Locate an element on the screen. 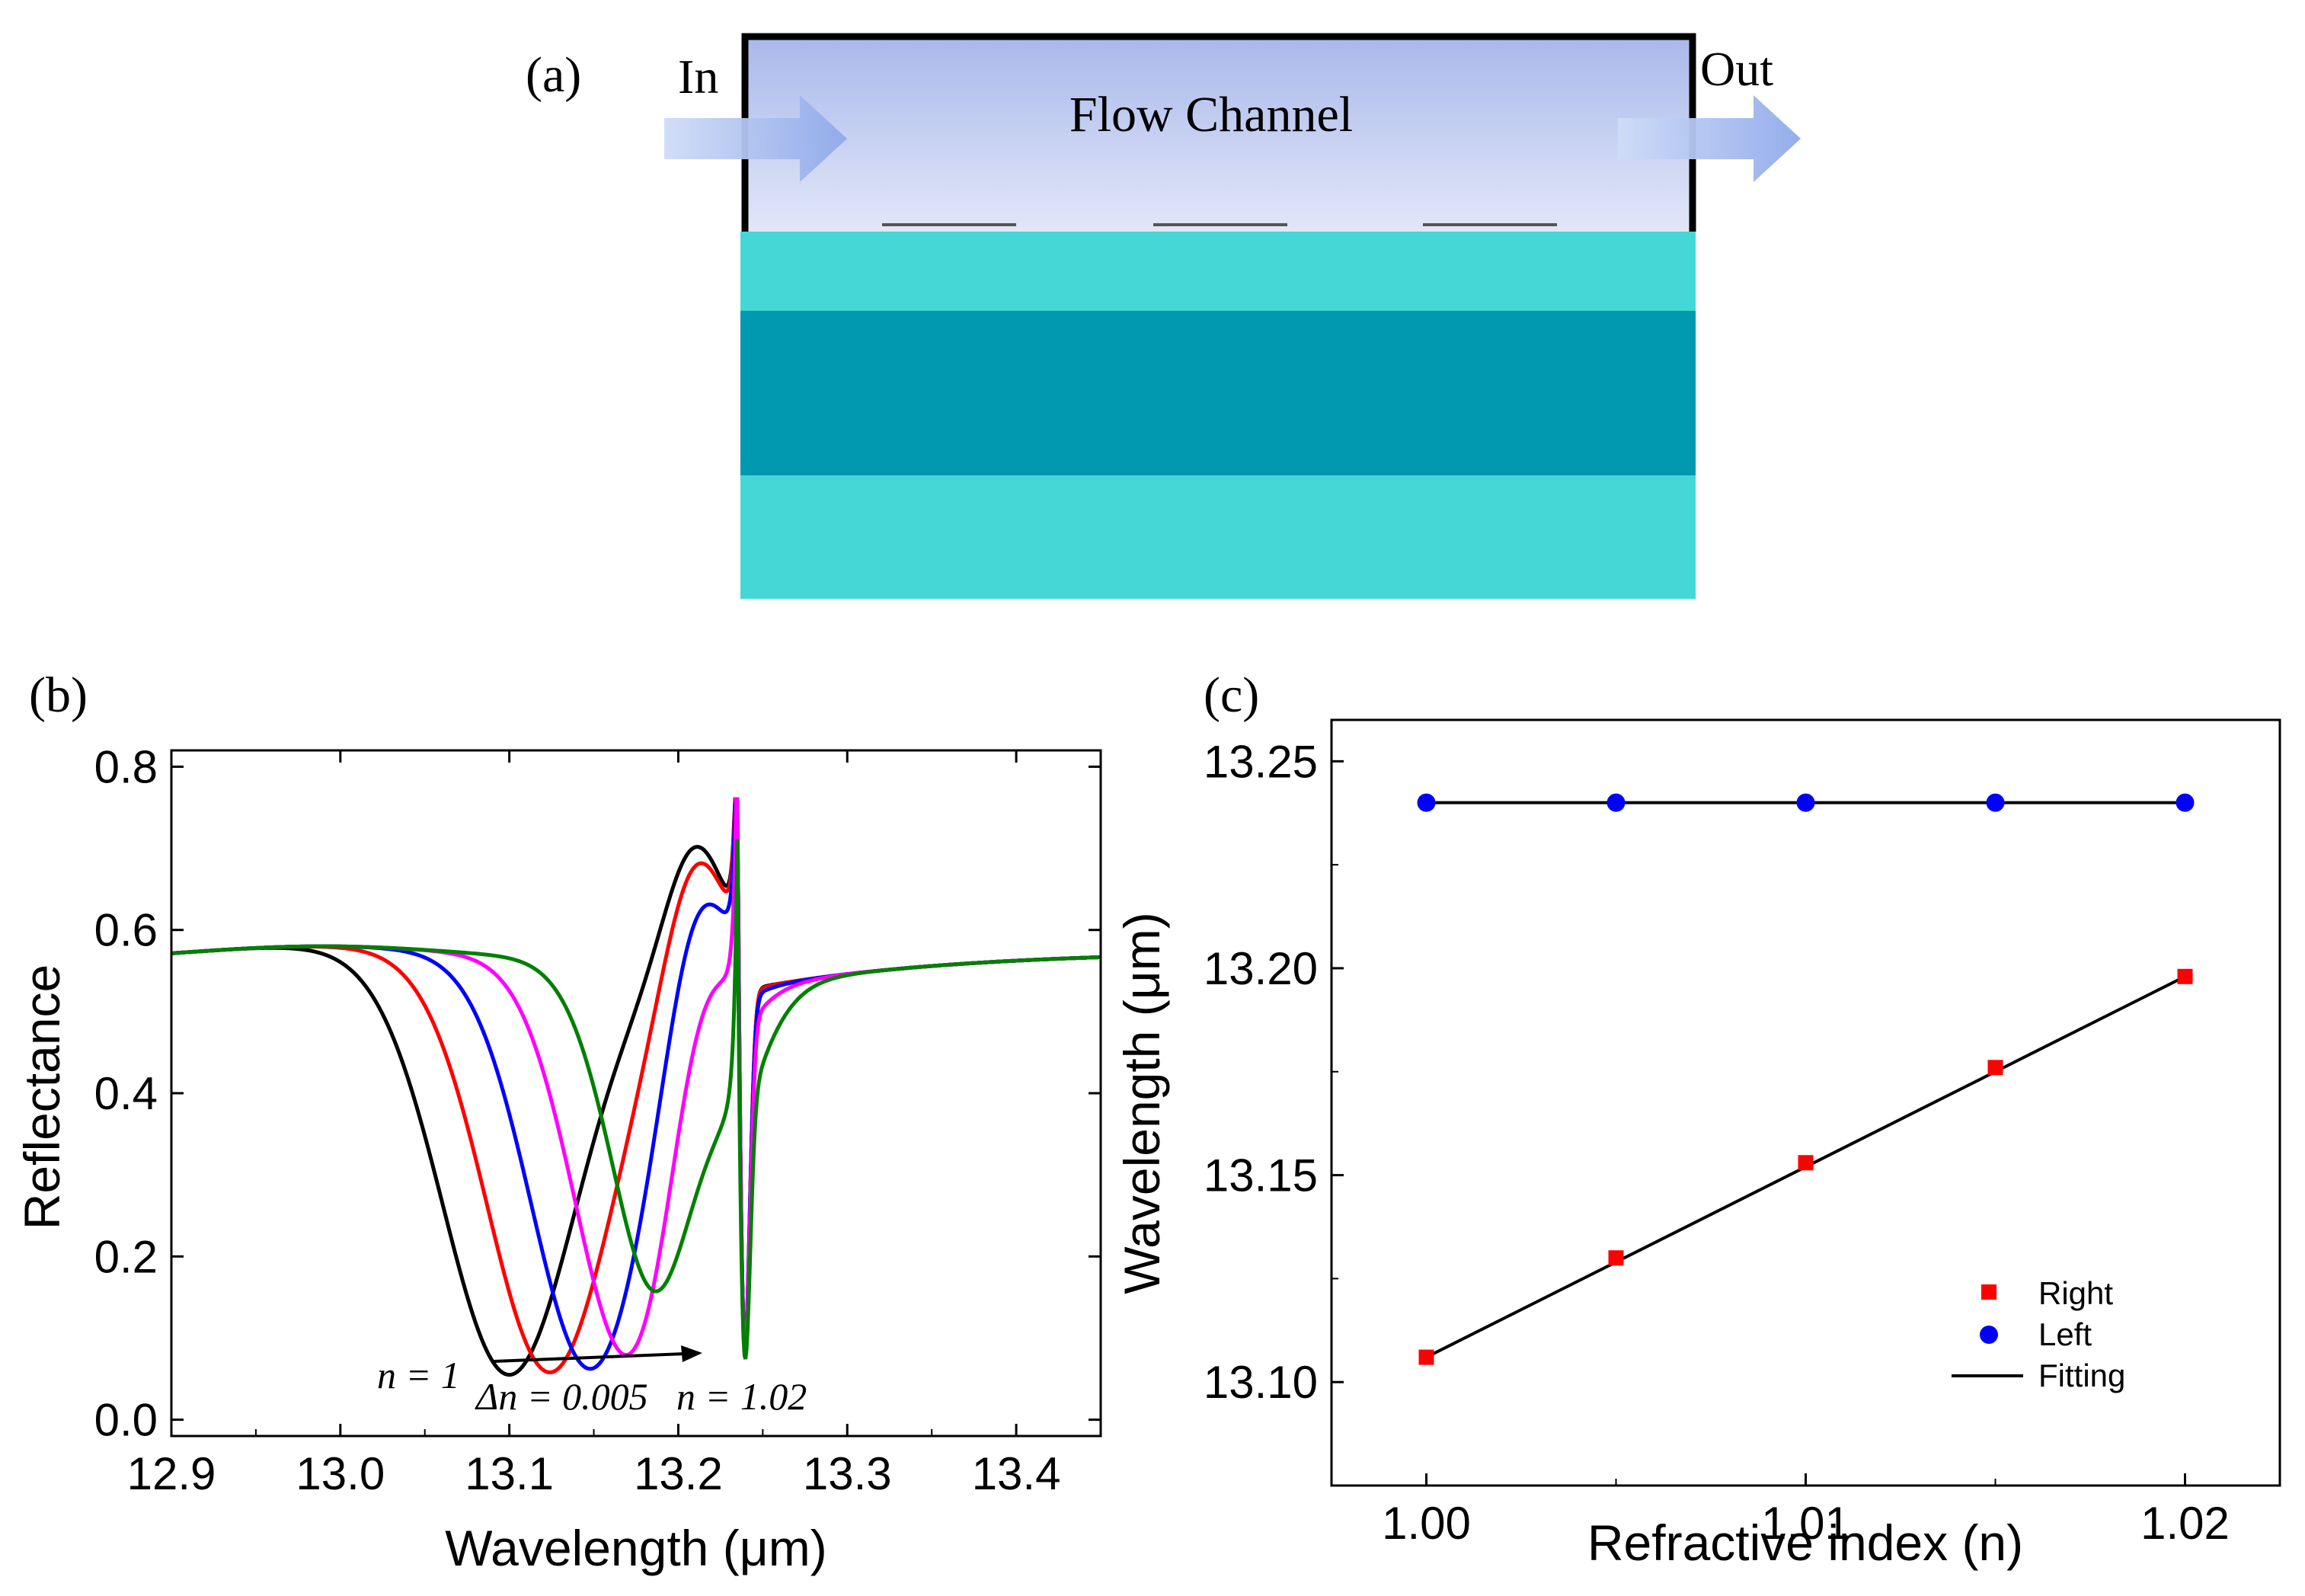  legend-marker-left is located at coordinates (1989, 1335).